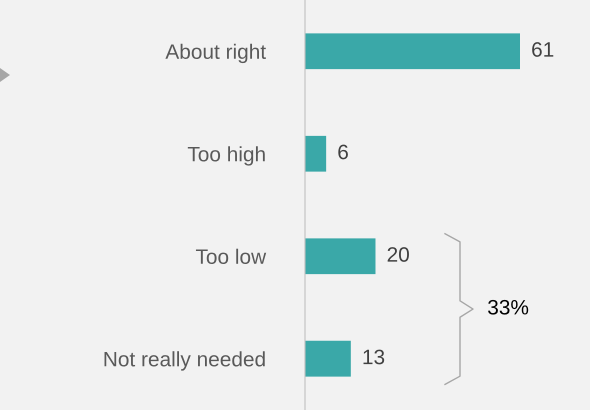 This screenshot has height=410, width=590. I want to click on y-tick-label: Too low, so click(231, 256).